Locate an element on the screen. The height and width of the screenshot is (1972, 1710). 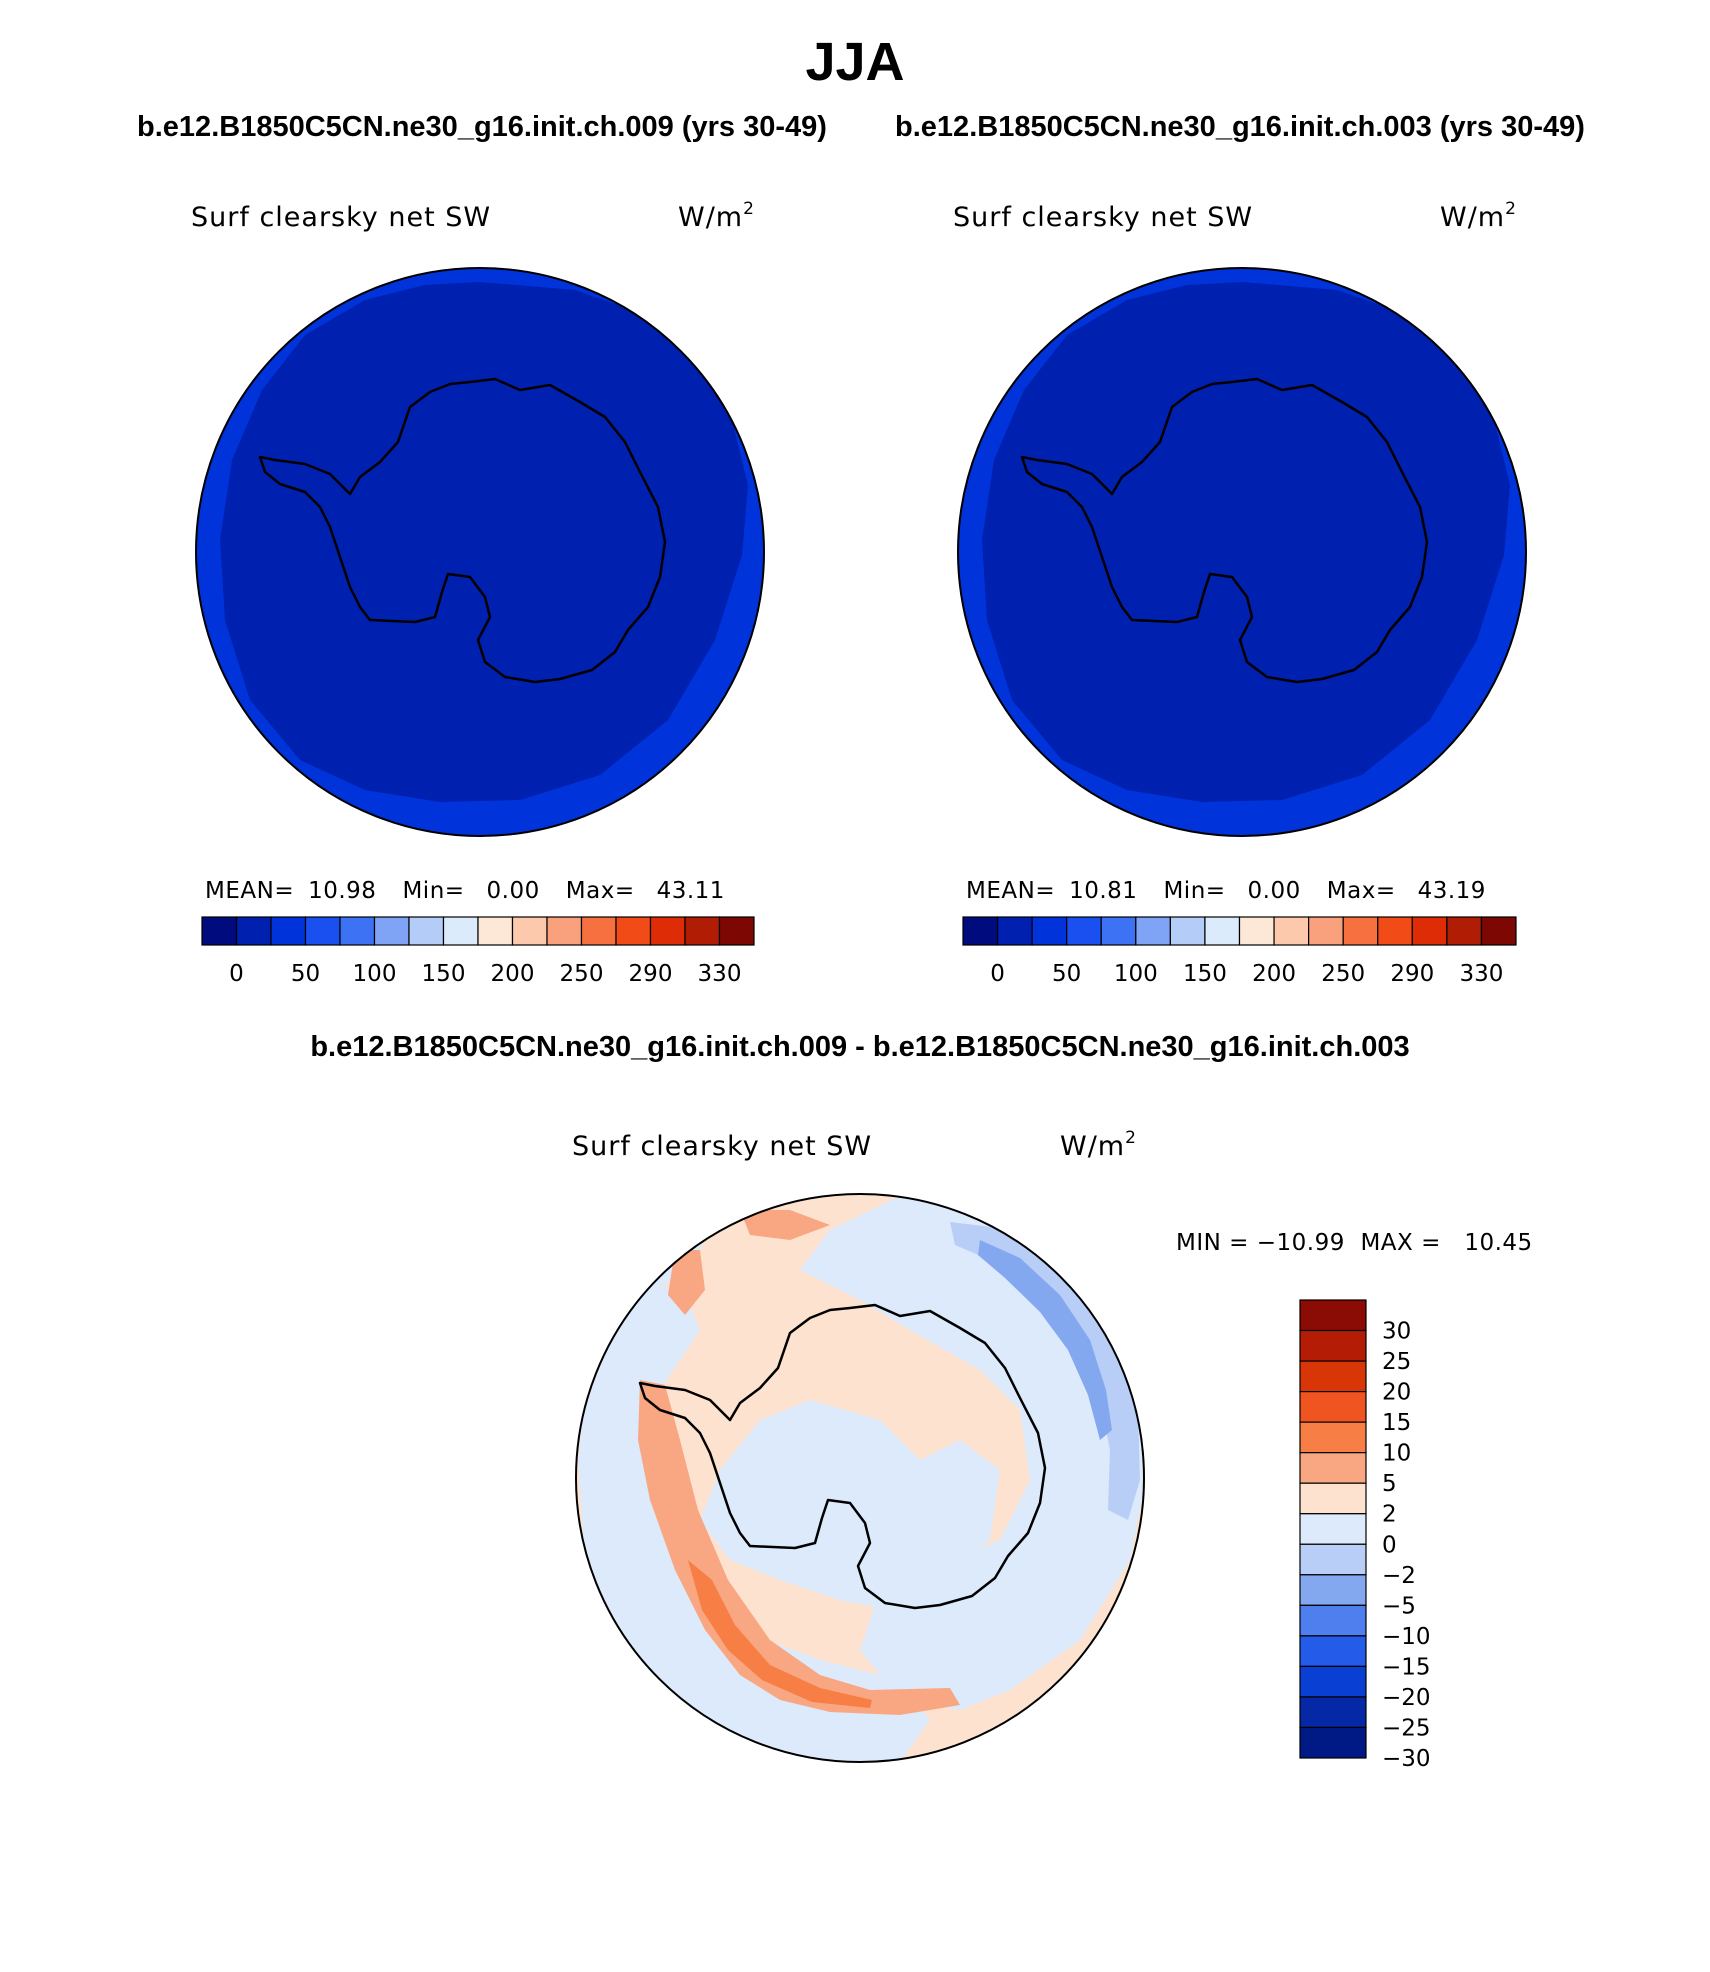
diff-colorbar-tick-label: 10 is located at coordinates (1396, 1454).